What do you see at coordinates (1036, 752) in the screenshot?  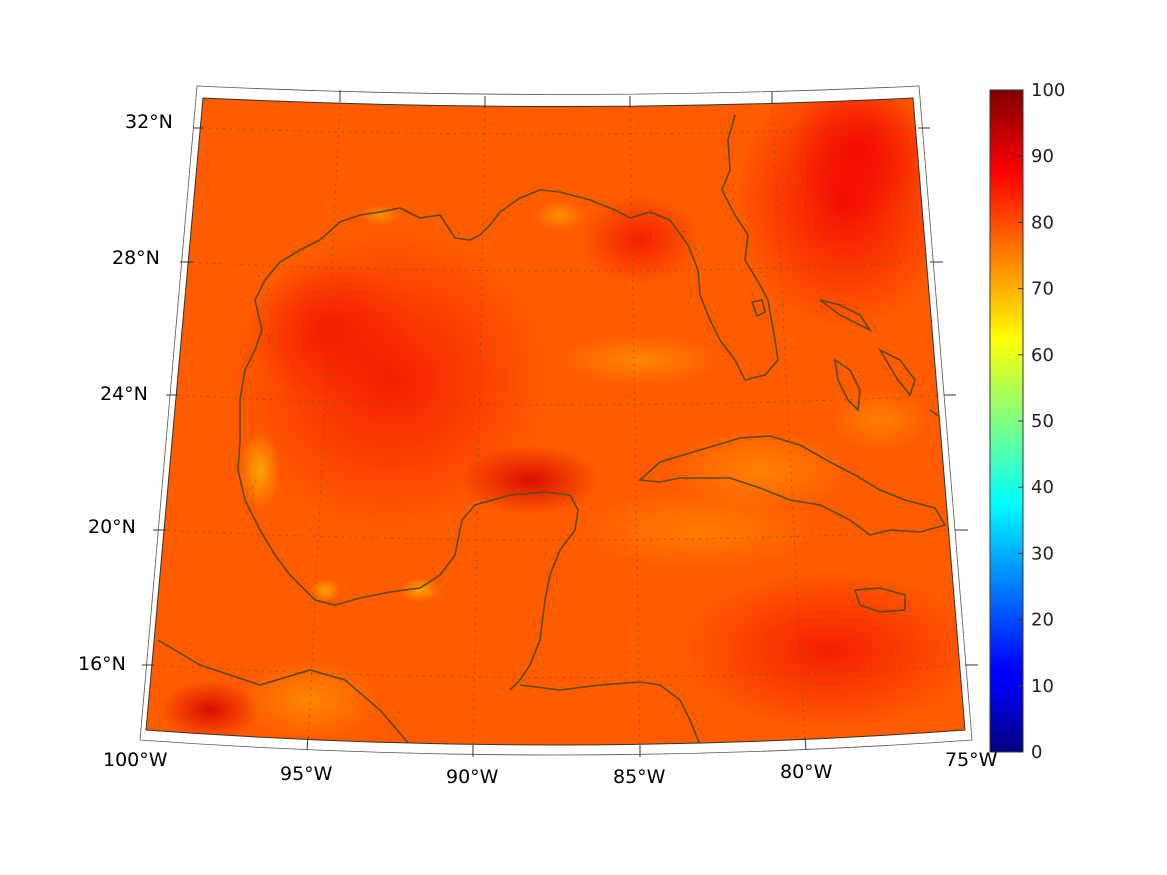 I see `colorbar-tick-label: 0` at bounding box center [1036, 752].